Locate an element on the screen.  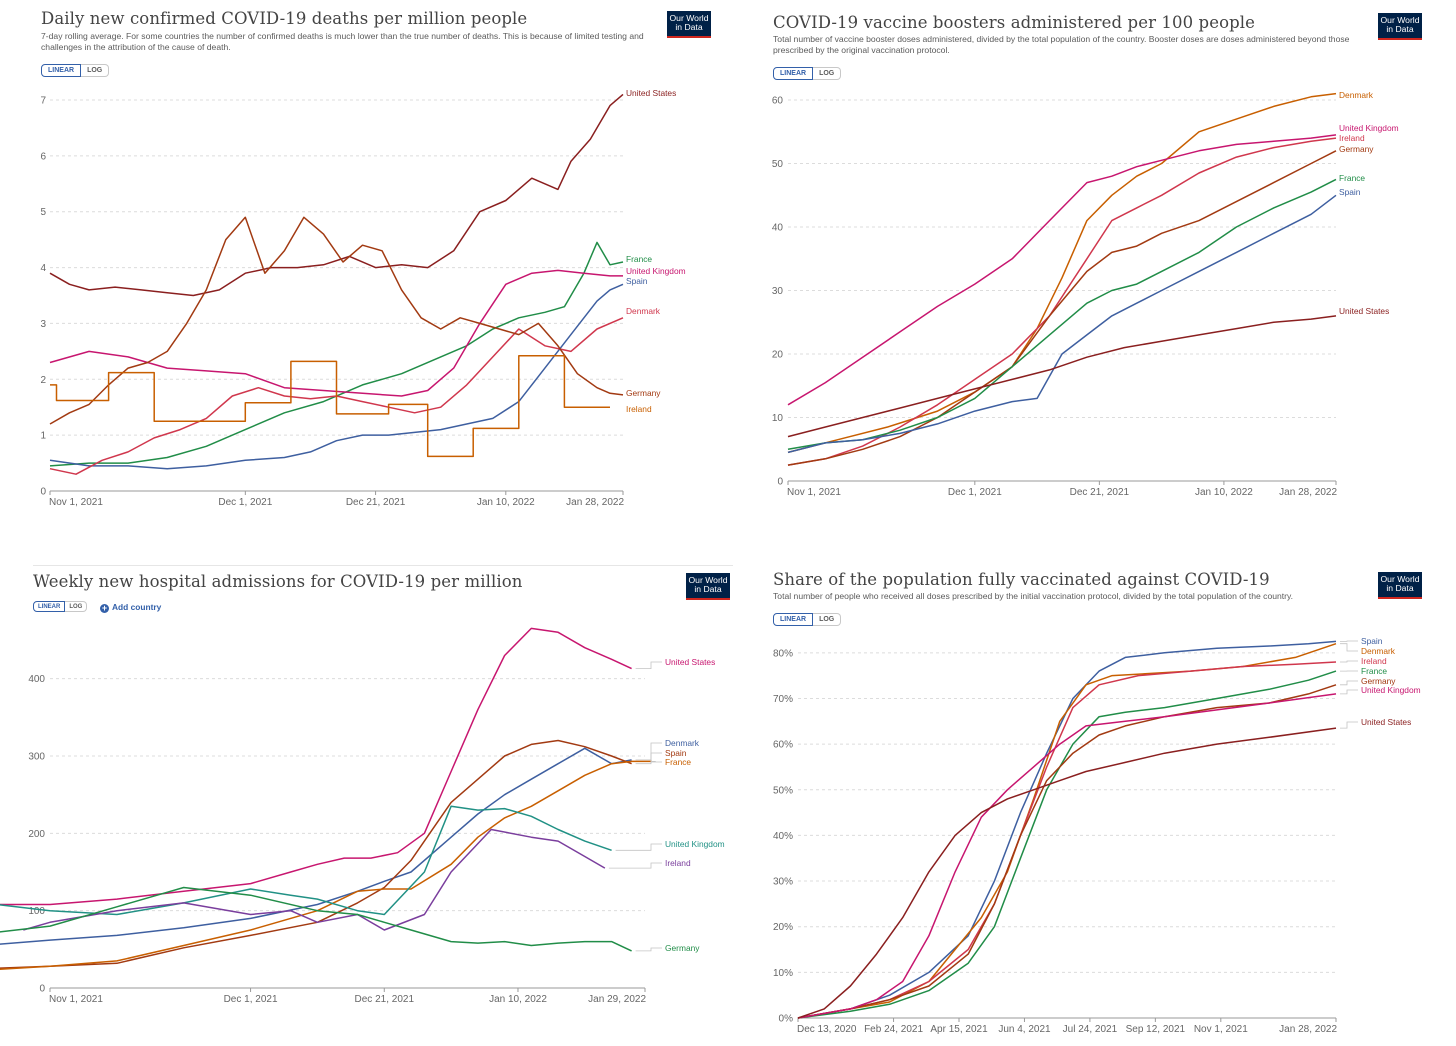
chart3-series-label: France is located at coordinates (678, 762).